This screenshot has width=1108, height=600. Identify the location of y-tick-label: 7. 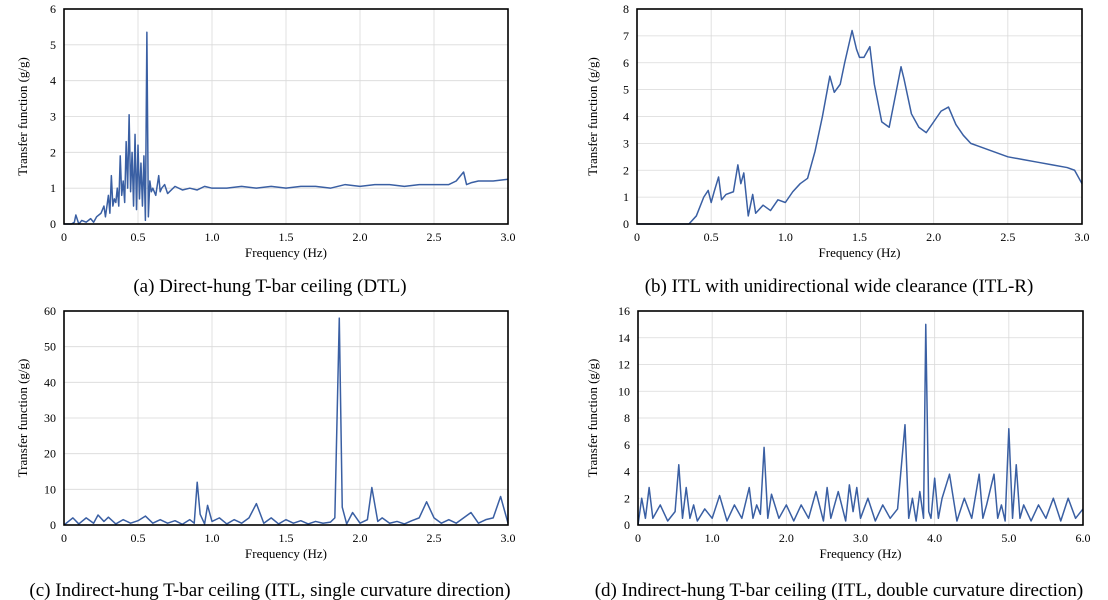
(626, 36).